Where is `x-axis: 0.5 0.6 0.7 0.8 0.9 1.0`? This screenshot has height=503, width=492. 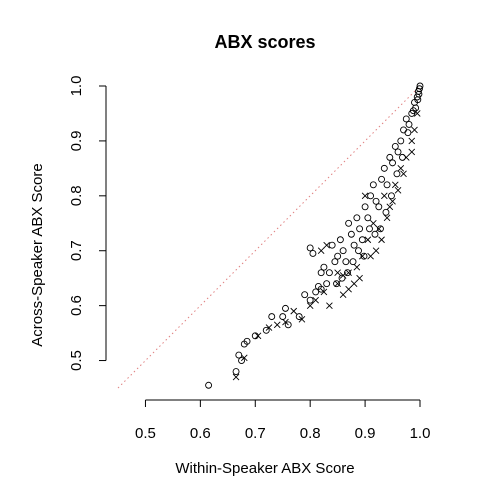 x-axis: 0.5 0.6 0.7 0.8 0.9 1.0 is located at coordinates (283, 420).